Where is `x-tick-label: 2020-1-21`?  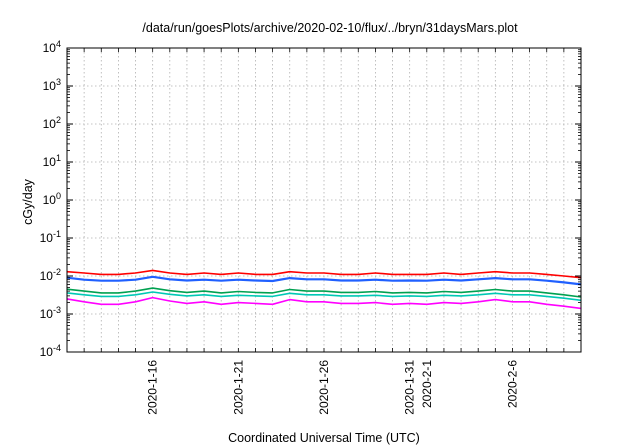 x-tick-label: 2020-1-21 is located at coordinates (238, 387).